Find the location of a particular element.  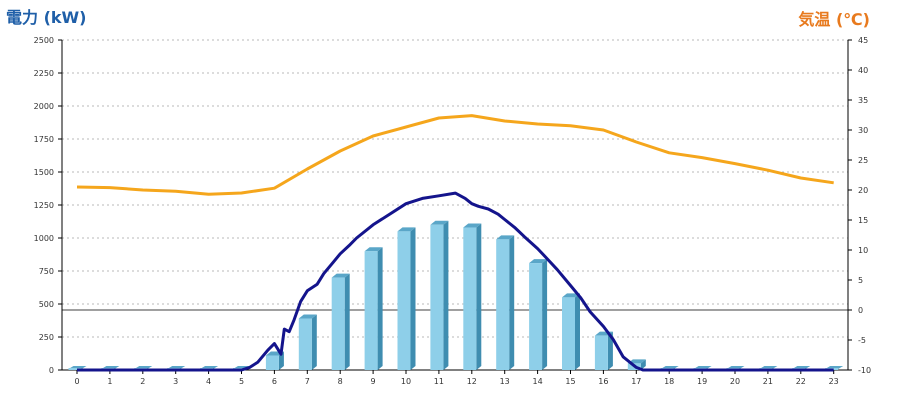

right-tick-label: 20 is located at coordinates (863, 190).